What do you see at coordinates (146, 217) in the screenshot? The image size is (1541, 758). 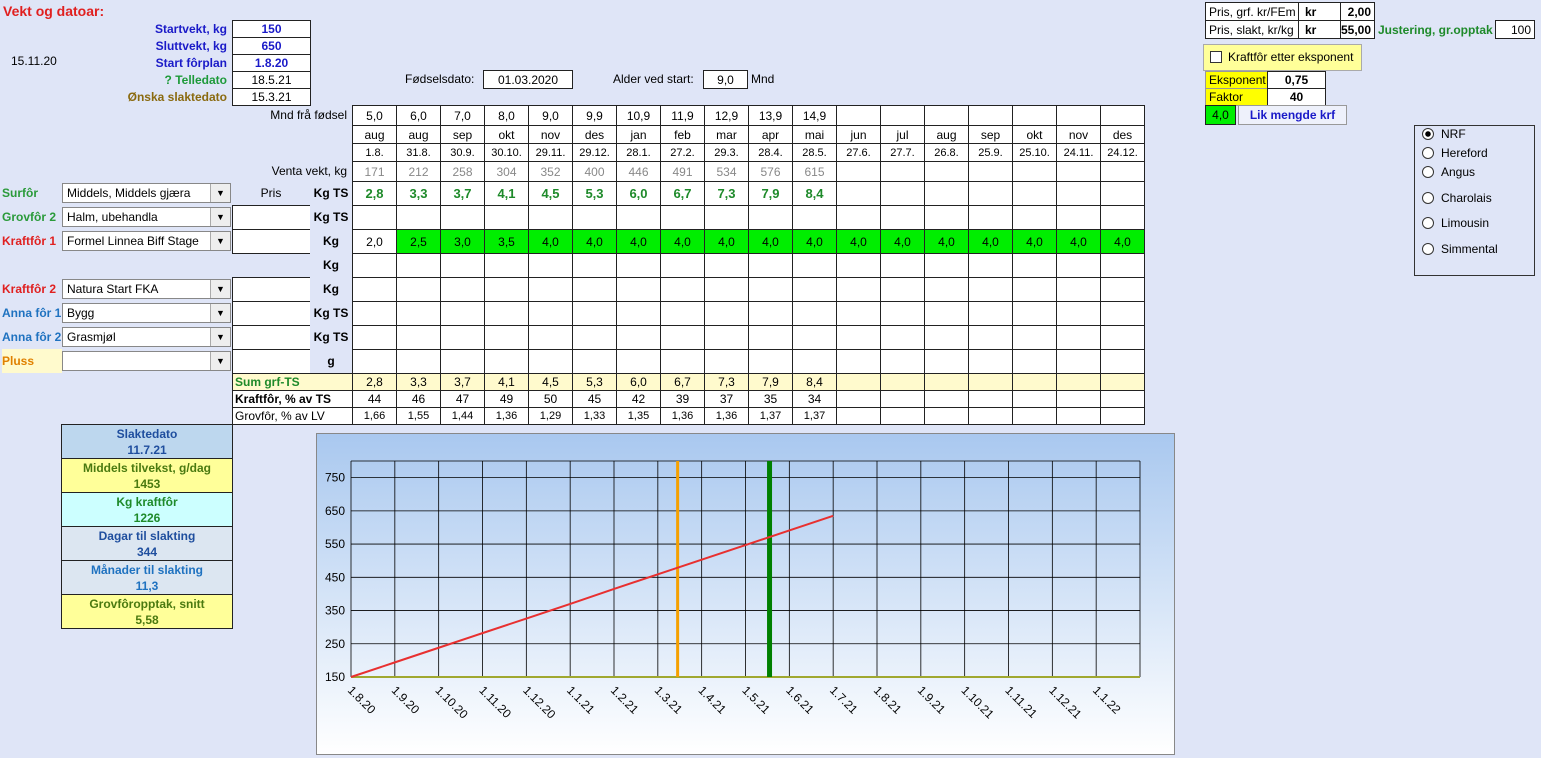 I see `feed-select: Halm, ubehandla` at bounding box center [146, 217].